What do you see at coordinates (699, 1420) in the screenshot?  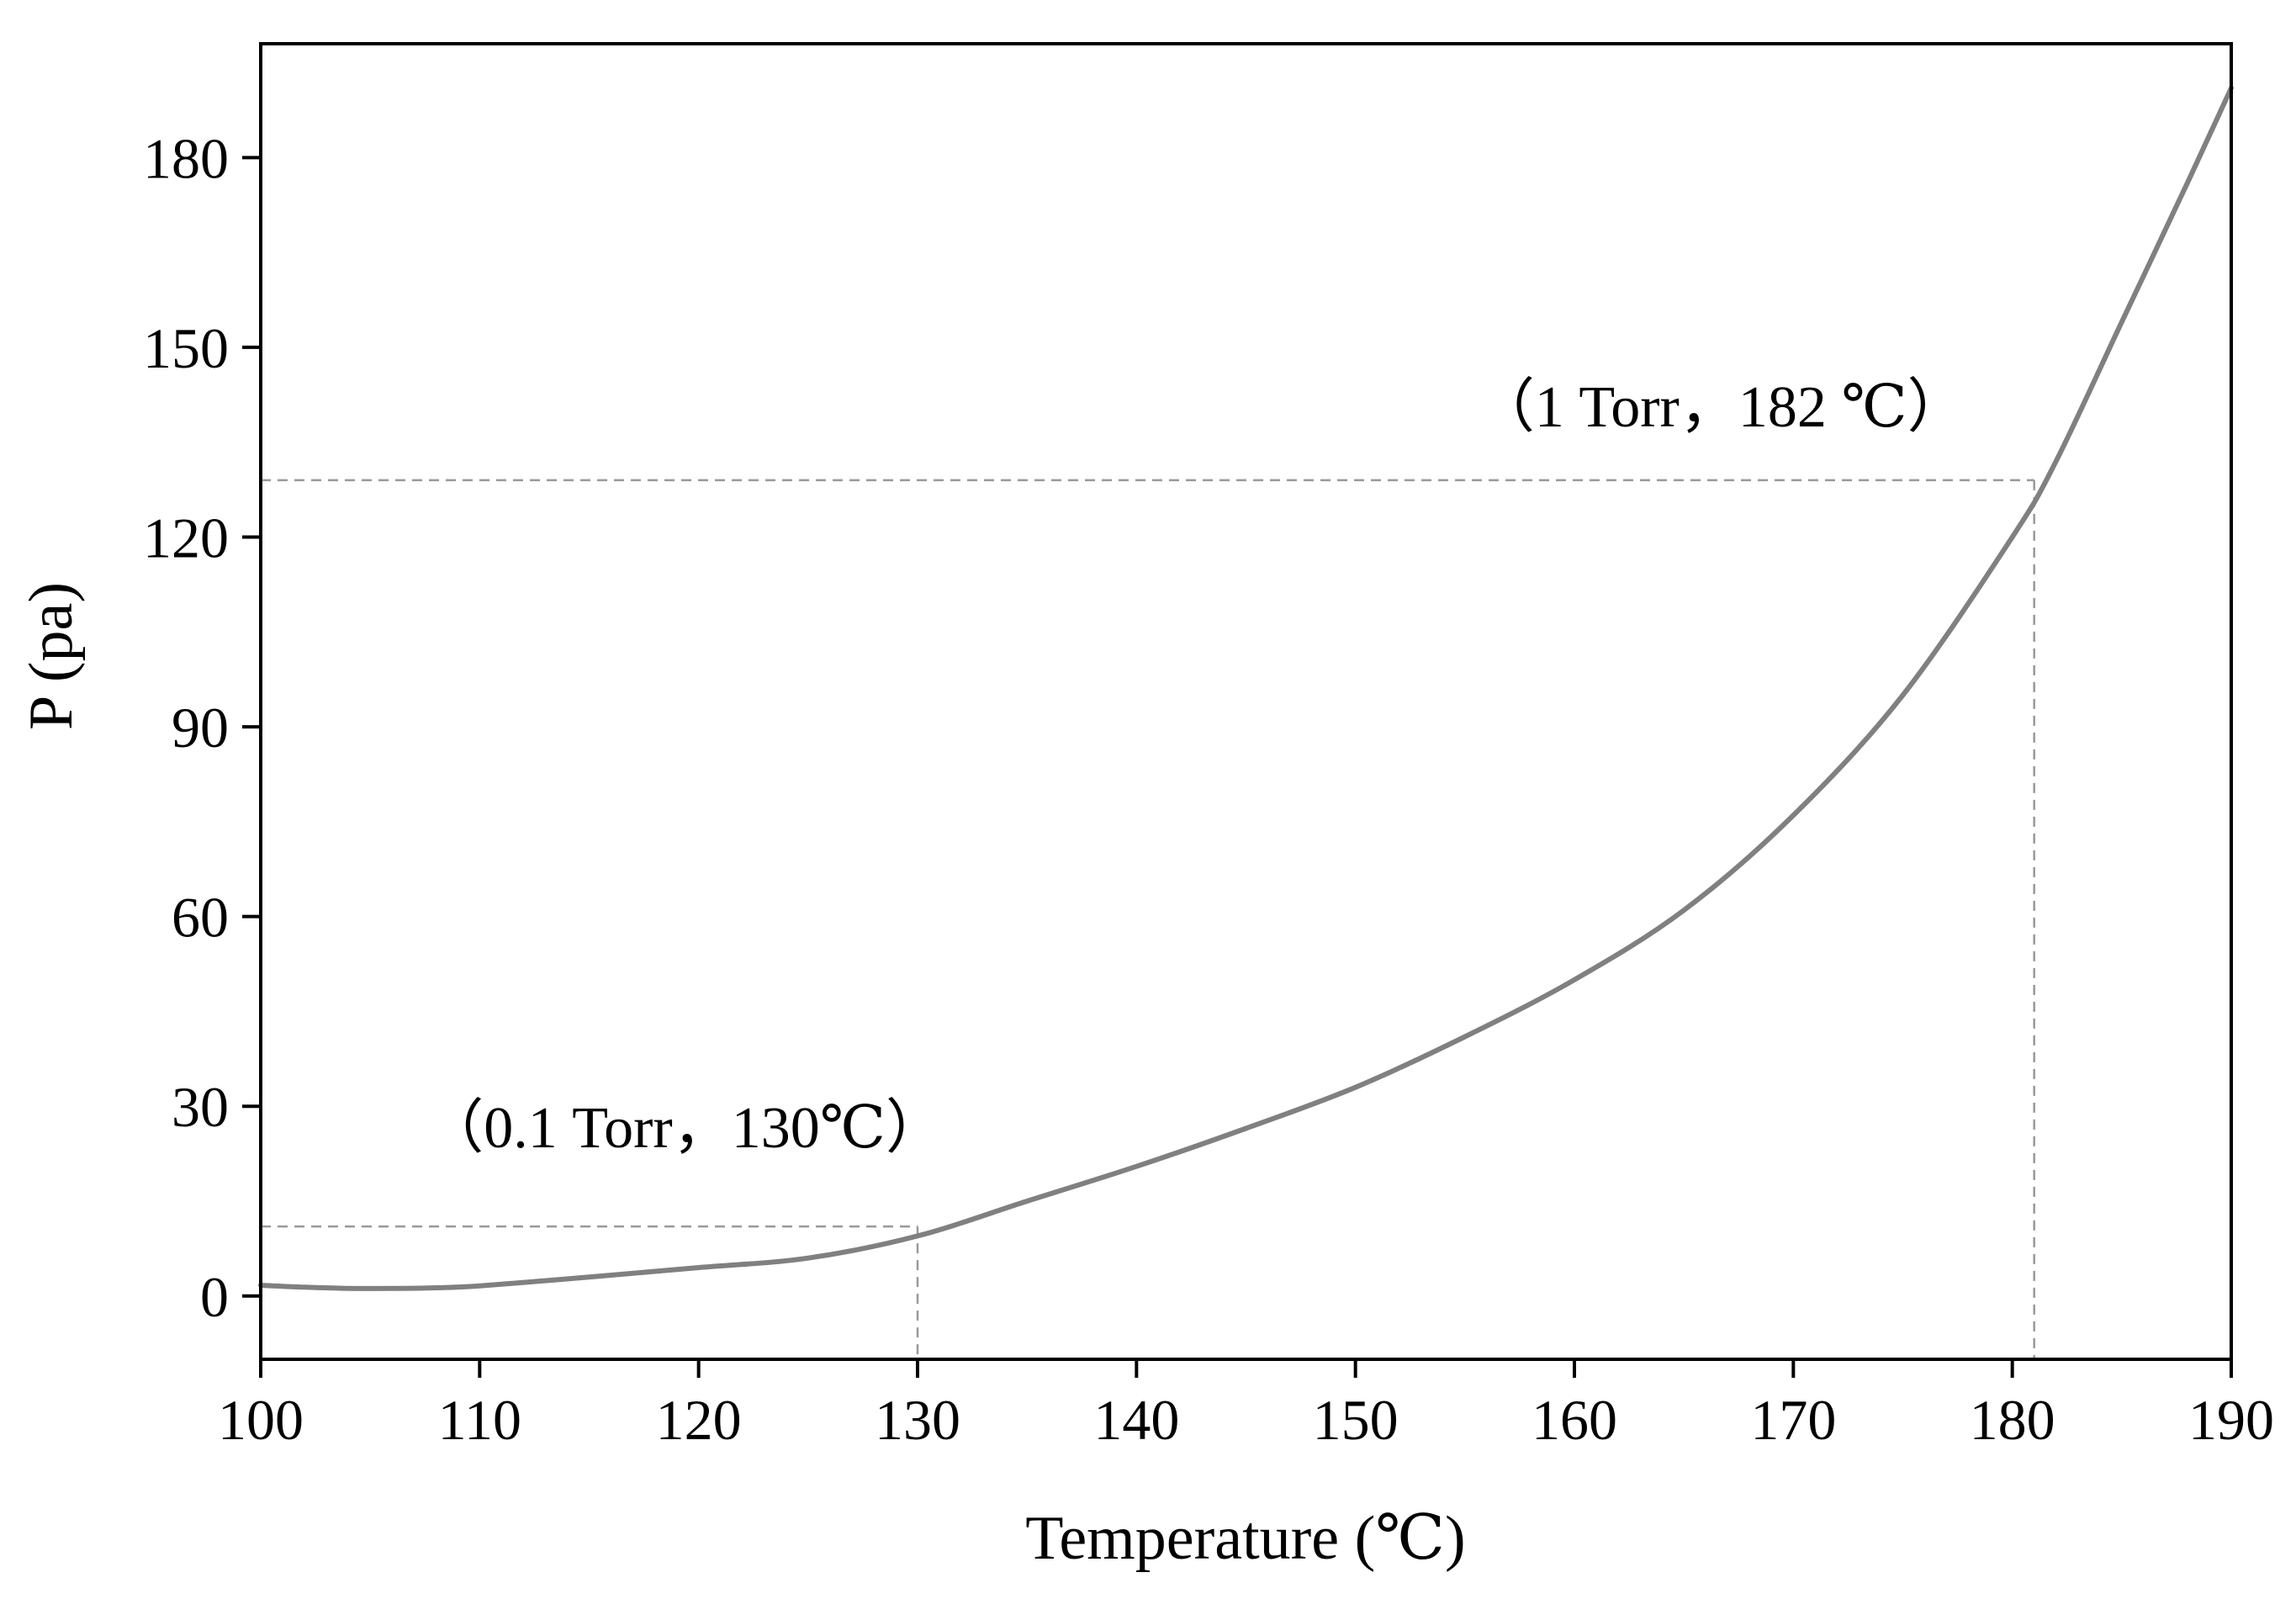 I see `x-tick-label: 120` at bounding box center [699, 1420].